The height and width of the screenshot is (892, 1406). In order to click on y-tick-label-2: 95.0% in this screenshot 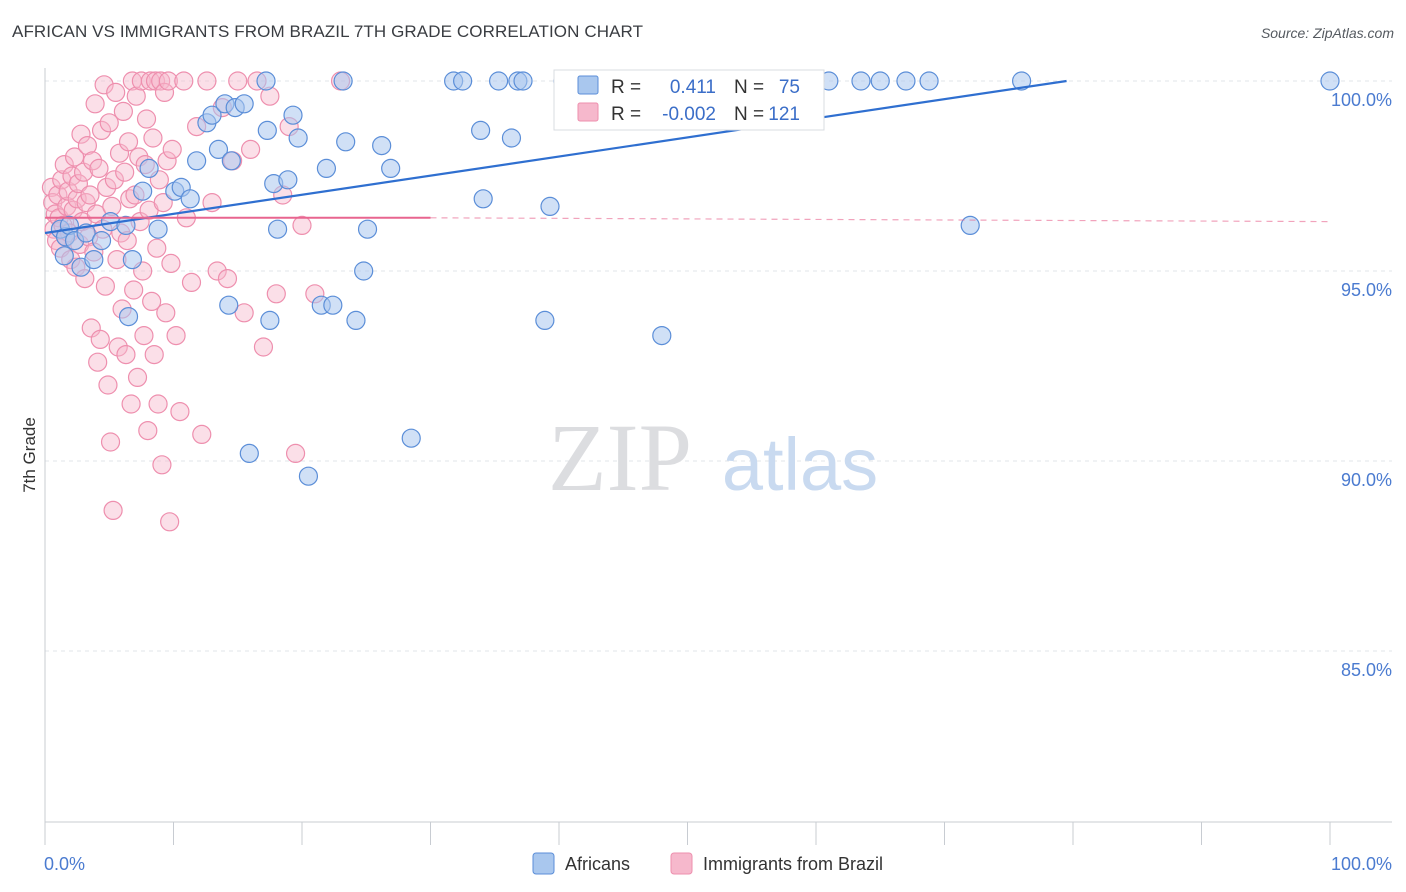, I will do `click(1366, 290)`.